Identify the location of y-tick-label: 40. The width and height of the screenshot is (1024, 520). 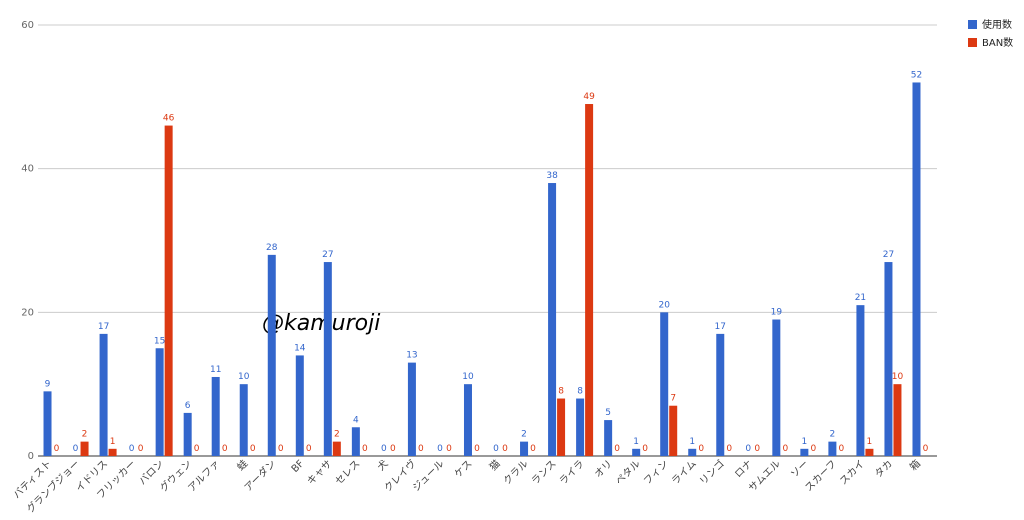
(27, 169).